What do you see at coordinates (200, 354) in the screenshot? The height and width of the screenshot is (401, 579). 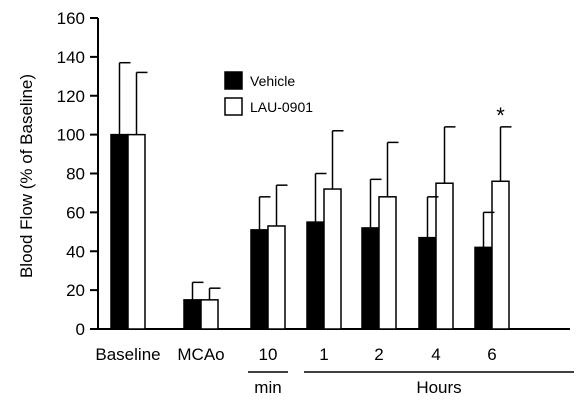 I see `x-category-label: MCAo` at bounding box center [200, 354].